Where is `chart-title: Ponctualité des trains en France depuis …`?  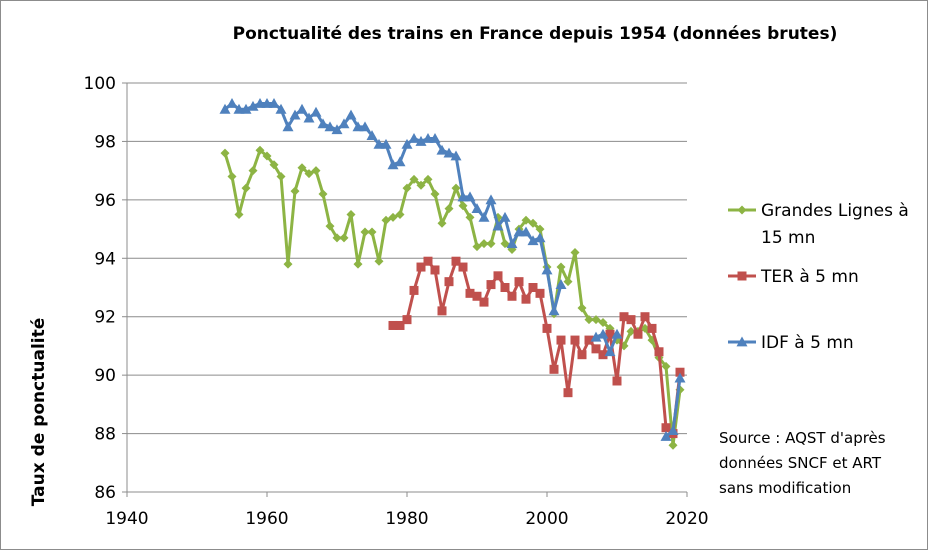 chart-title: Ponctualité des trains en France depuis … is located at coordinates (535, 34).